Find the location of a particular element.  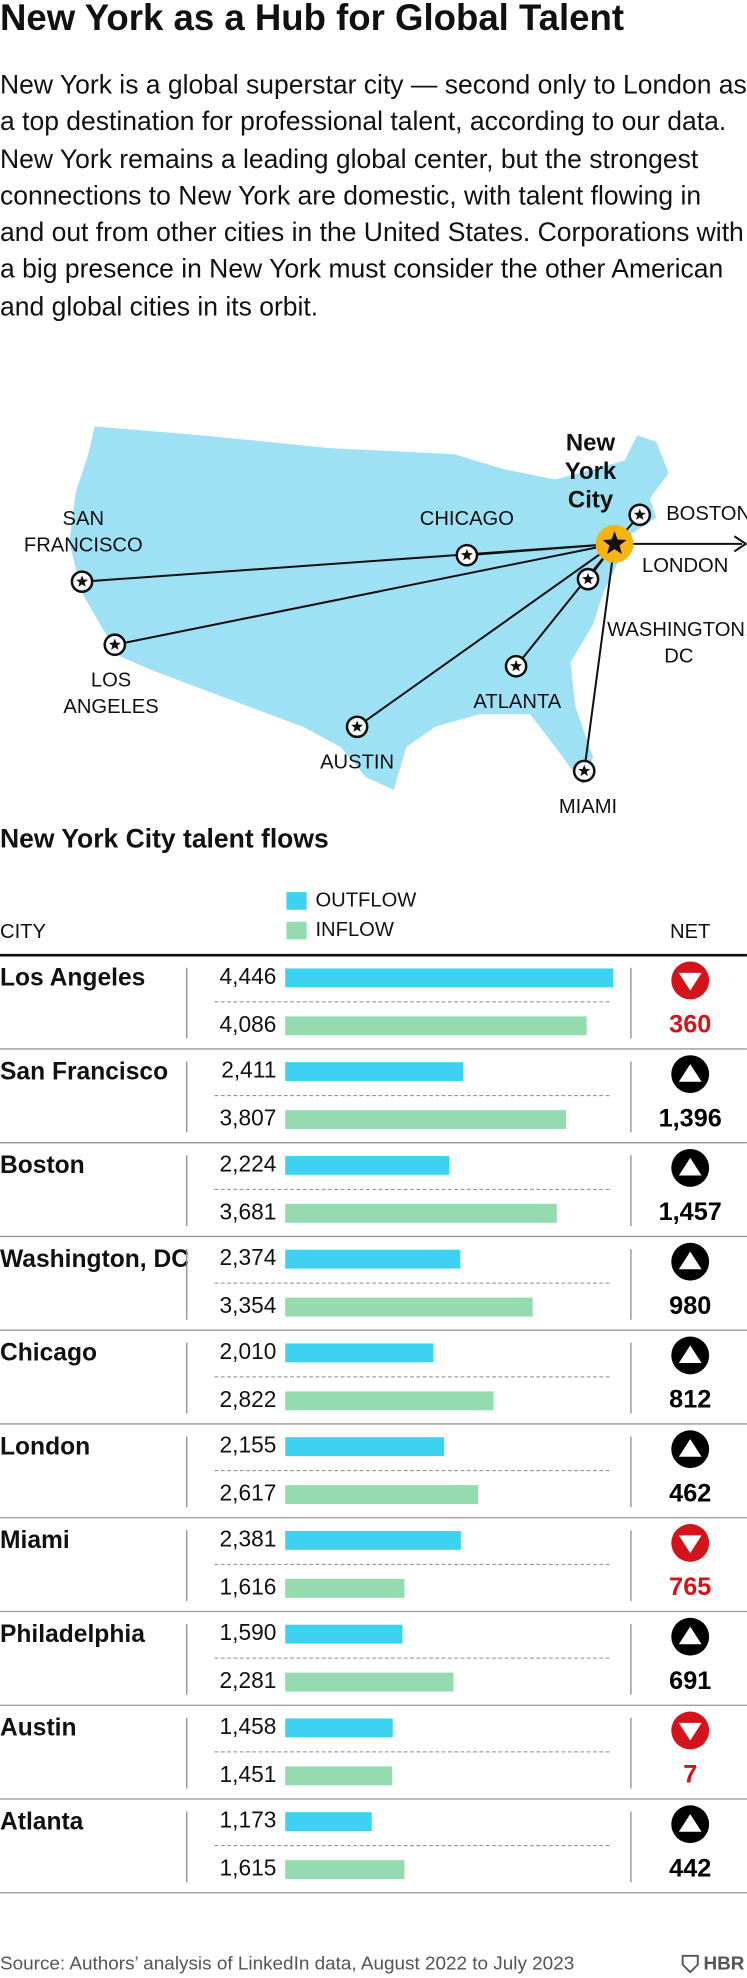

city-label: LONDON is located at coordinates (685, 566).